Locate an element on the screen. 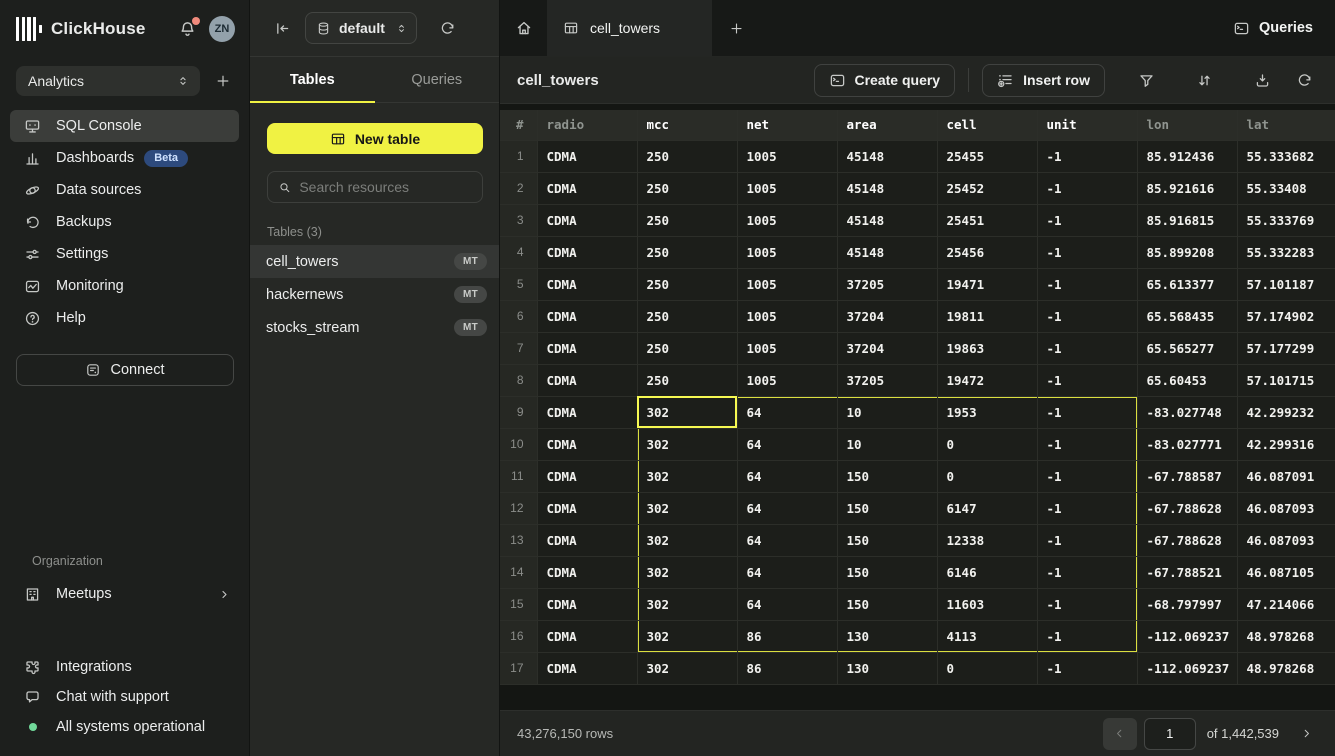 This screenshot has width=1335, height=756. row-number: 10 is located at coordinates (519, 444).